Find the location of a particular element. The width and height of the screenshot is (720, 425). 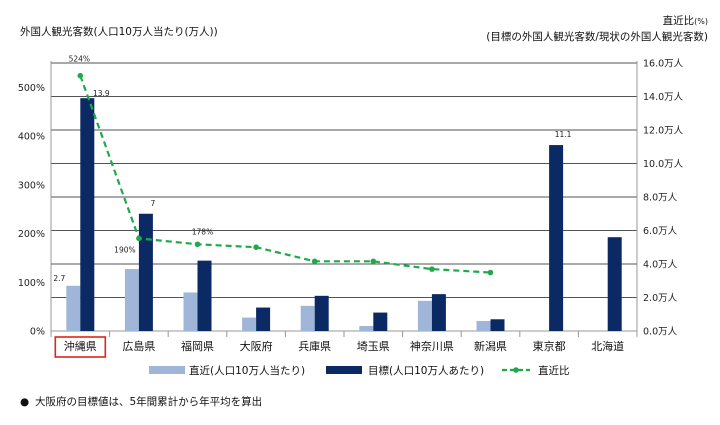

right-tick-label: 0.0万人 is located at coordinates (660, 332).